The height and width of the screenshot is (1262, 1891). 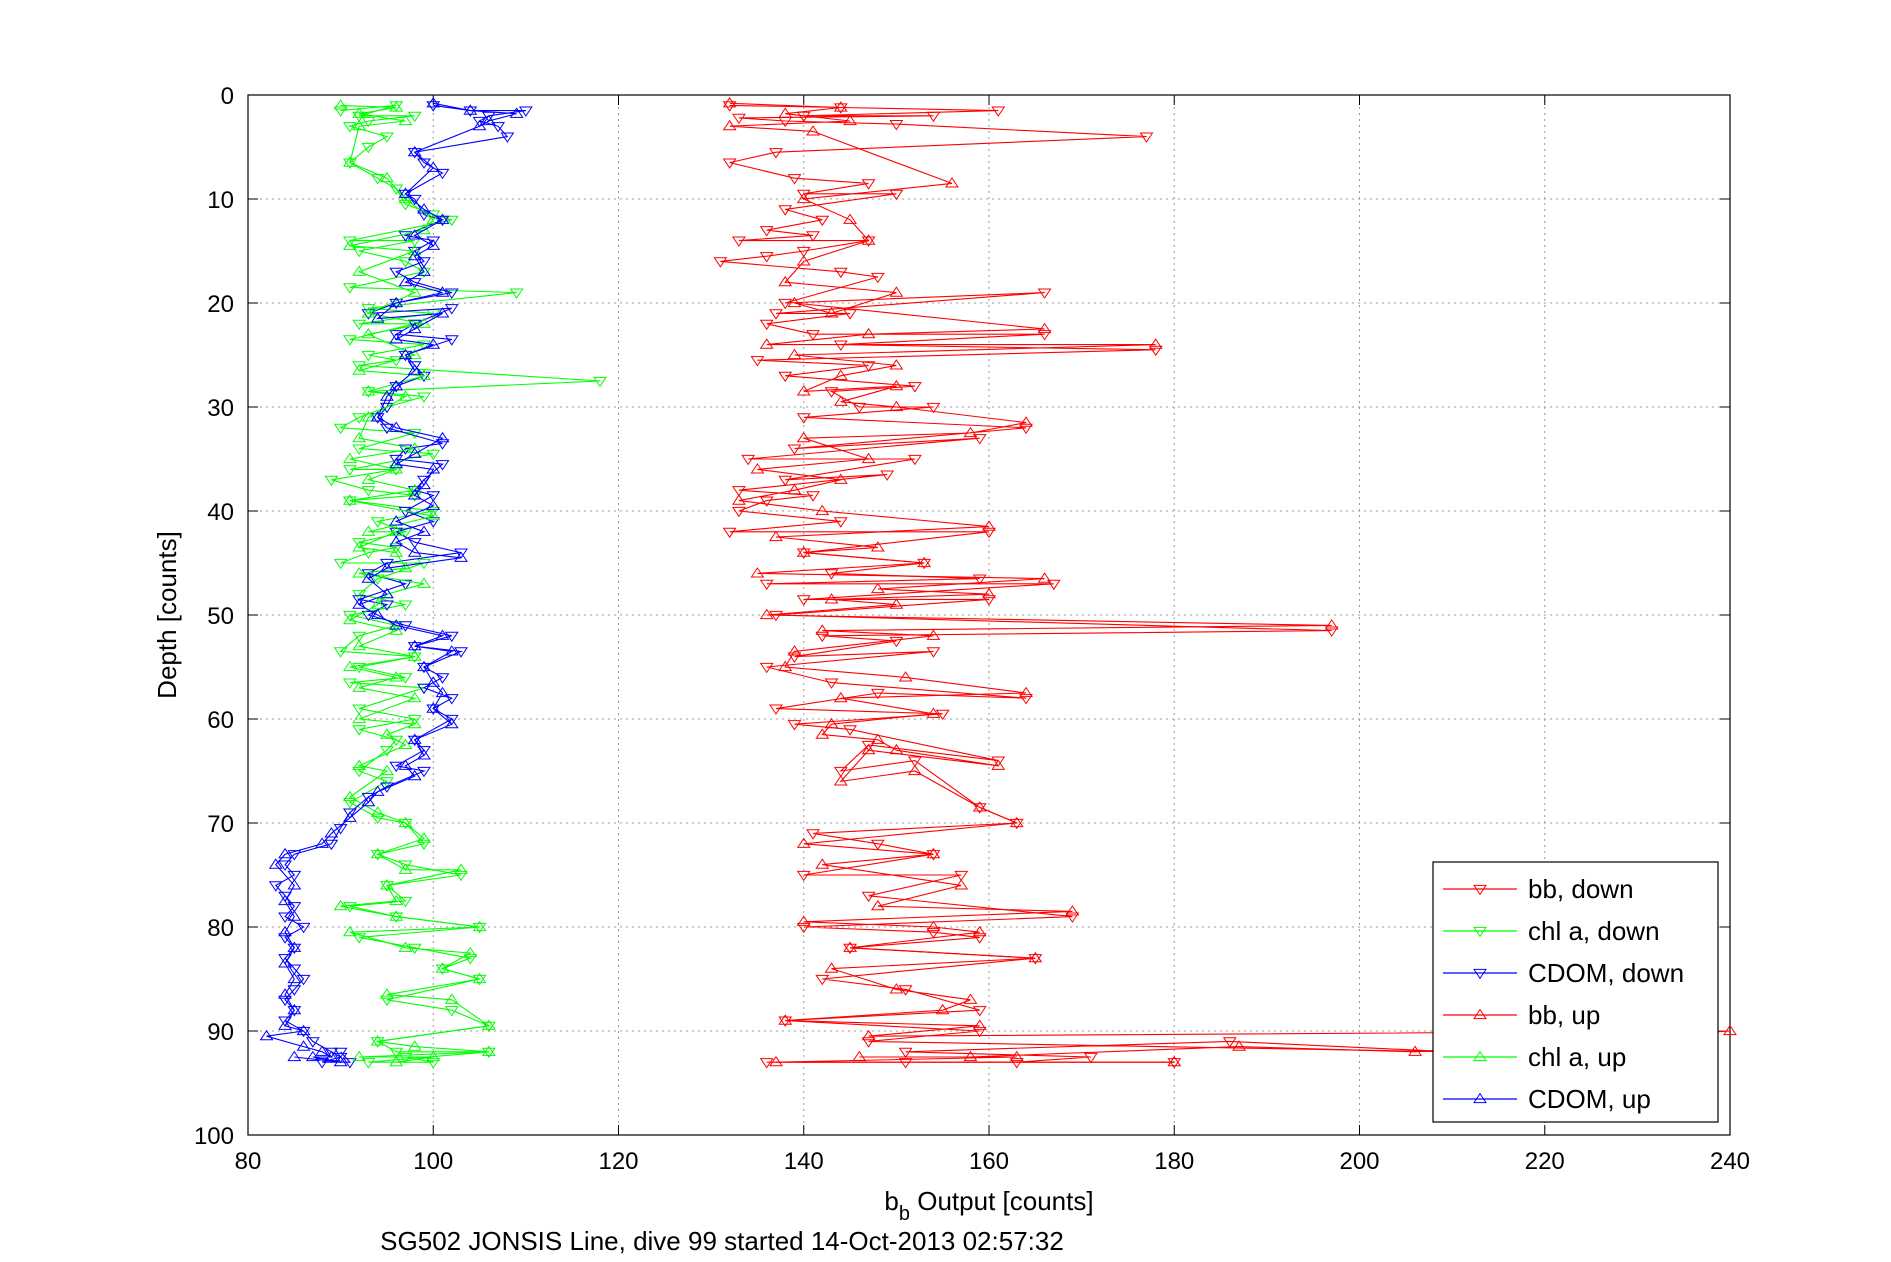 I want to click on series-line, so click(x=391, y=582).